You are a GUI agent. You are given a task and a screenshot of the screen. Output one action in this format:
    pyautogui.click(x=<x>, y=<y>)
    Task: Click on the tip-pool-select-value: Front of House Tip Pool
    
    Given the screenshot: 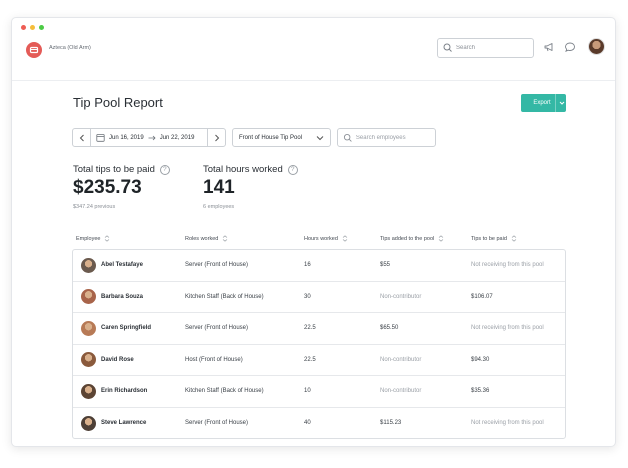 What is the action you would take?
    pyautogui.click(x=271, y=137)
    